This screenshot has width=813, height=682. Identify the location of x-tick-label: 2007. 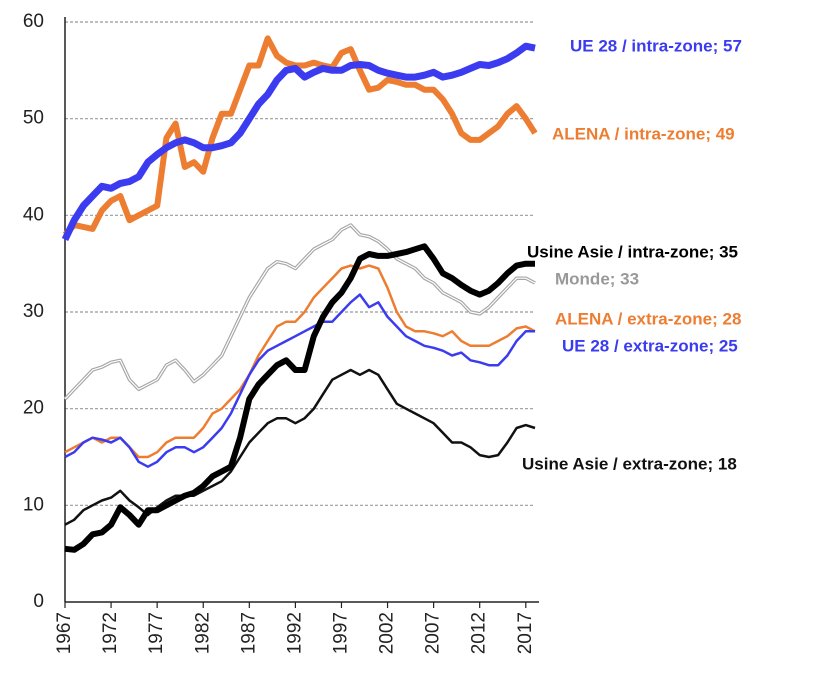
(433, 633).